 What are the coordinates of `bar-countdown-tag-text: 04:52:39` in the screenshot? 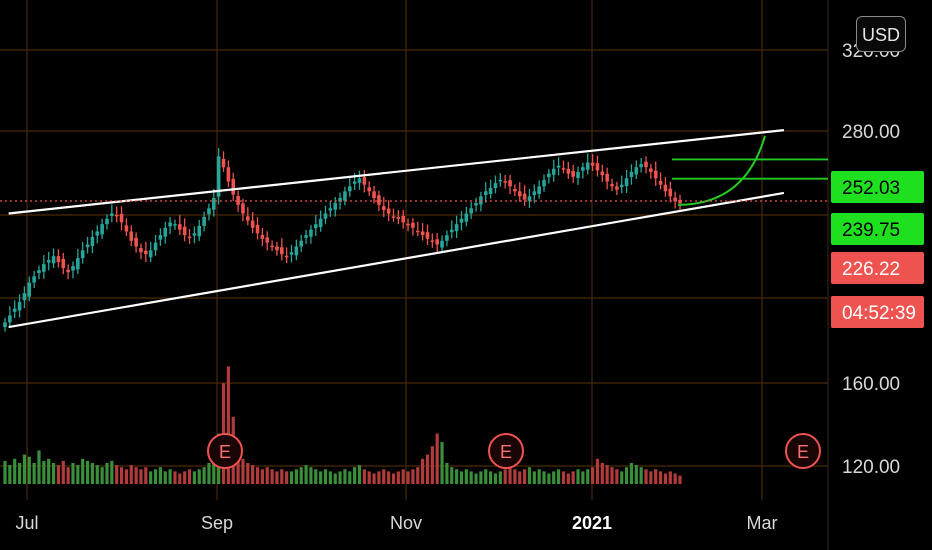 It's located at (879, 313).